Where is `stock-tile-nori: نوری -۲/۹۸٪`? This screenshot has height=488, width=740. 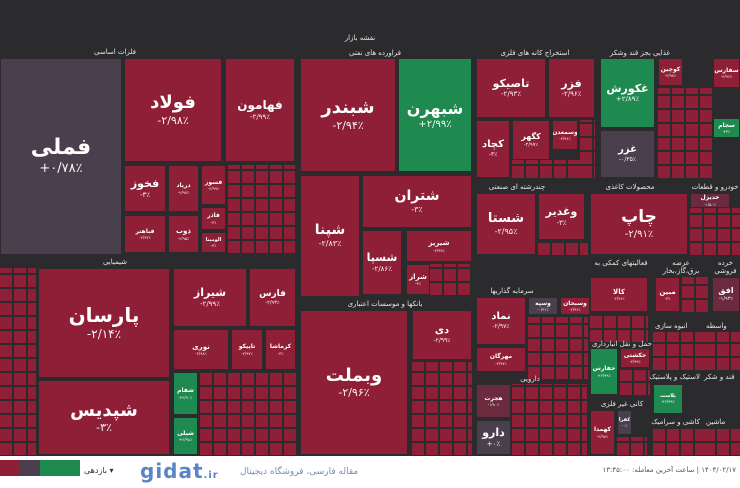 stock-tile-nori: نوری -۲/۹۸٪ is located at coordinates (201, 349).